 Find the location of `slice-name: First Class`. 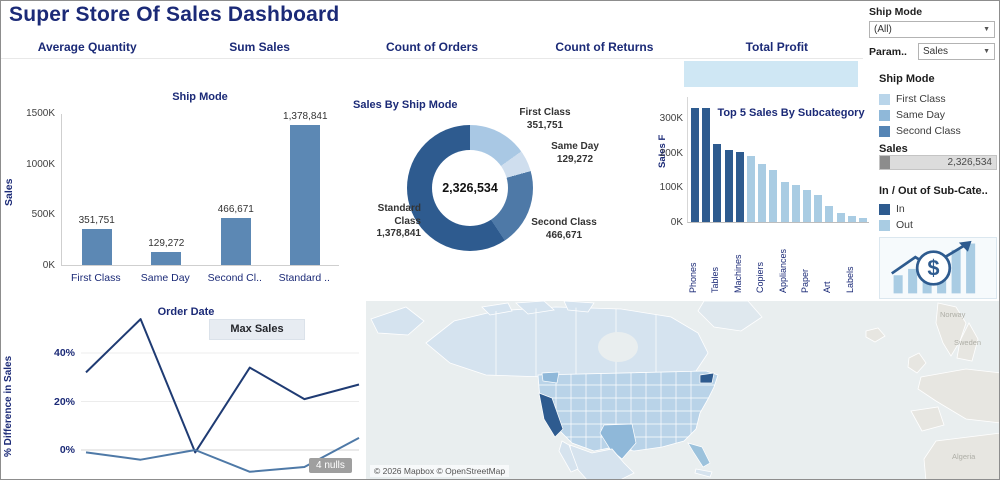

slice-name: First Class is located at coordinates (545, 112).